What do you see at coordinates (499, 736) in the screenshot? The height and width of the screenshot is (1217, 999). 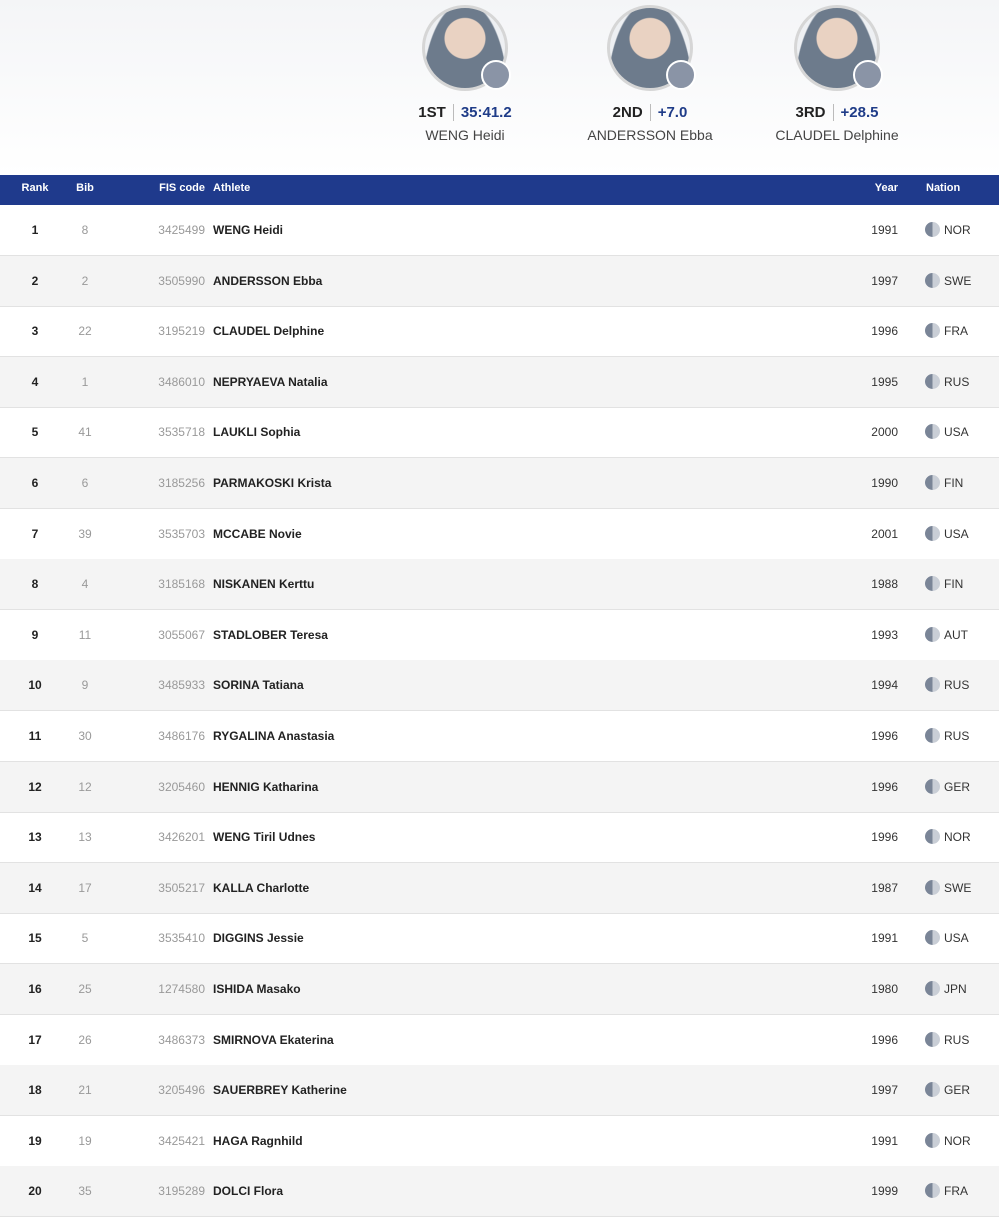 I see `result-row: 11 30 3486176 RYGALINA Anastasia 1996 RUS` at bounding box center [499, 736].